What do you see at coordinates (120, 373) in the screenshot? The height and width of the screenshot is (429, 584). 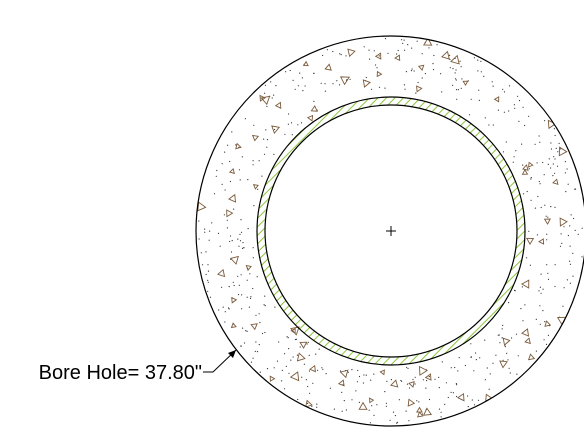 I see `bore-hole-callout-label: Bore Hole= 37.80"` at bounding box center [120, 373].